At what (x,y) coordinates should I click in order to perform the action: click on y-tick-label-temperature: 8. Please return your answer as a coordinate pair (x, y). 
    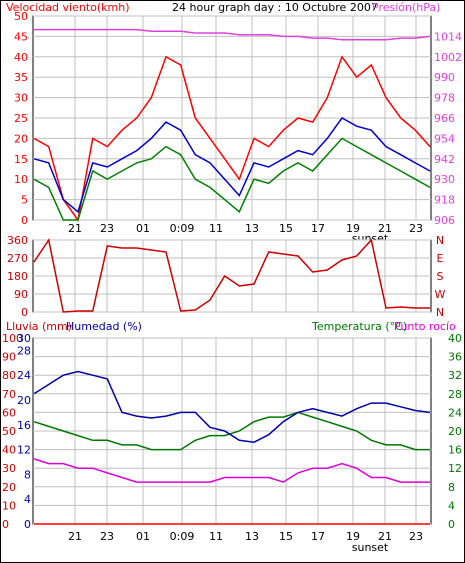
    Looking at the image, I should click on (451, 487).